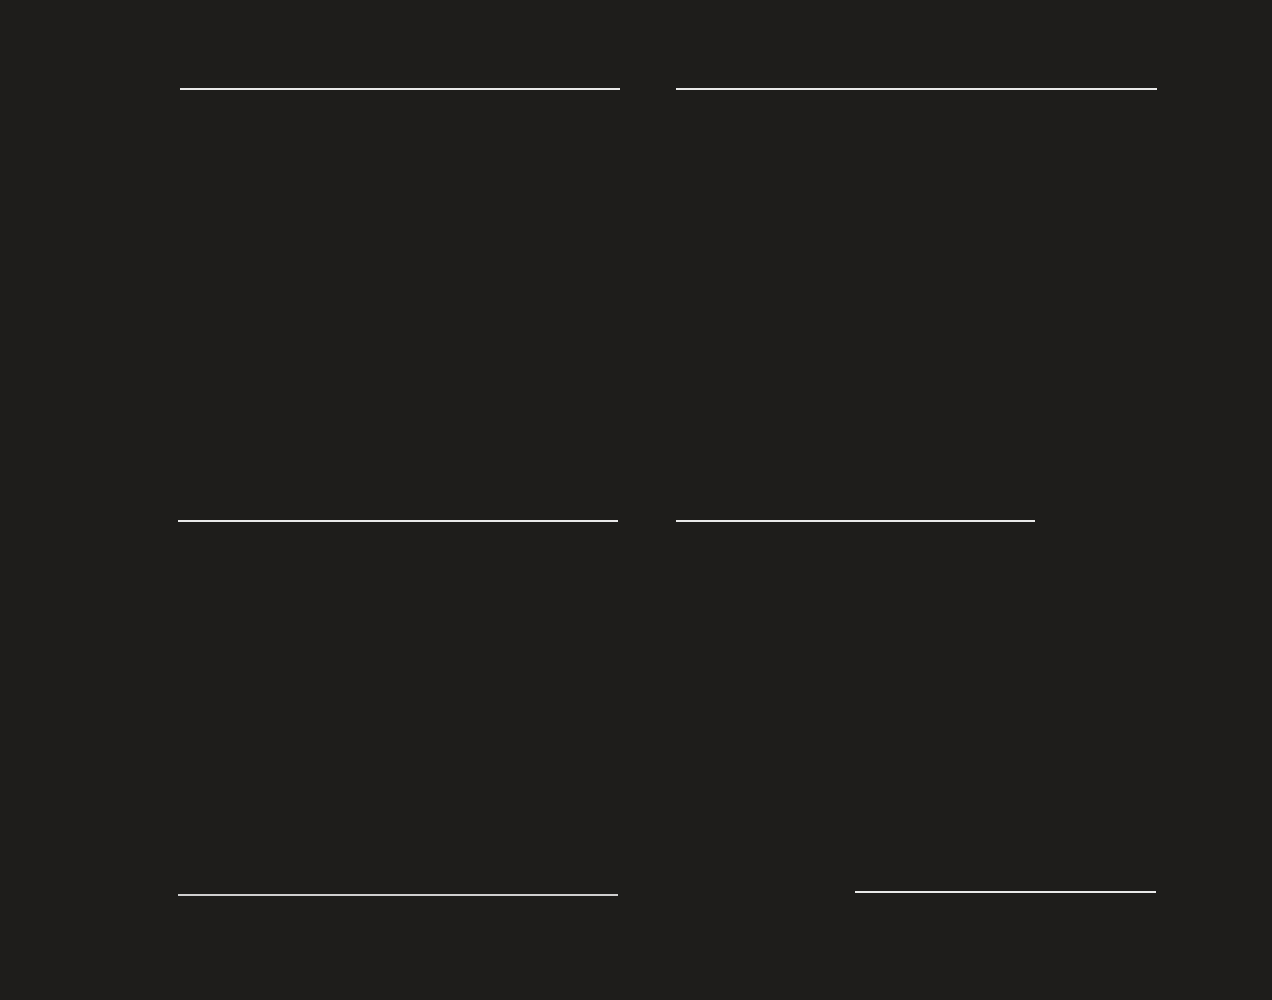 The image size is (1272, 1000). Describe the element at coordinates (727, 834) in the screenshot. I see `non-technical-value-badge` at that location.